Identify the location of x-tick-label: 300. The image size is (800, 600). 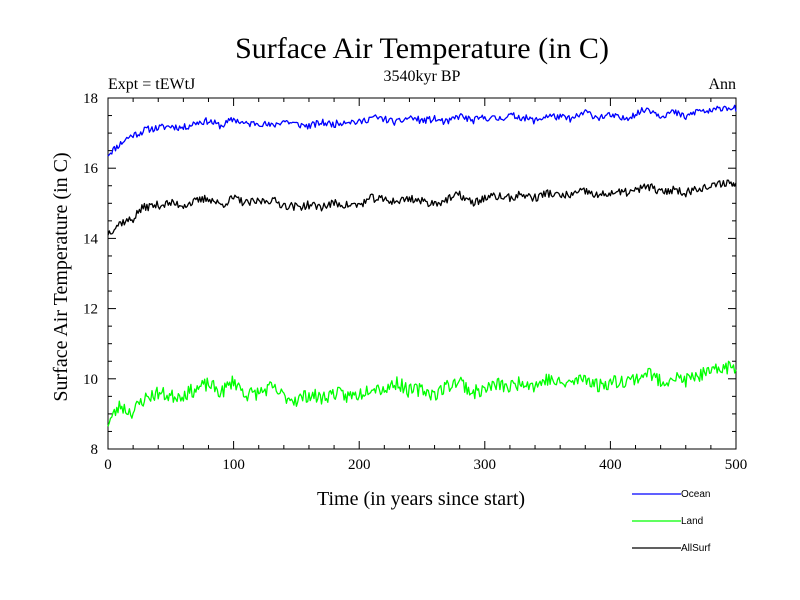
(485, 465).